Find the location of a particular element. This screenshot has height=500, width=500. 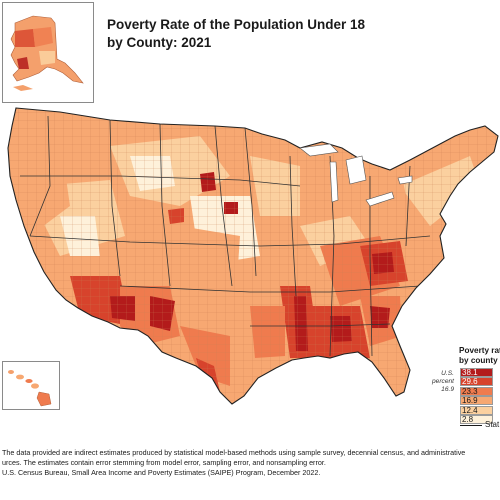

alaska-map is located at coordinates (47, 53).